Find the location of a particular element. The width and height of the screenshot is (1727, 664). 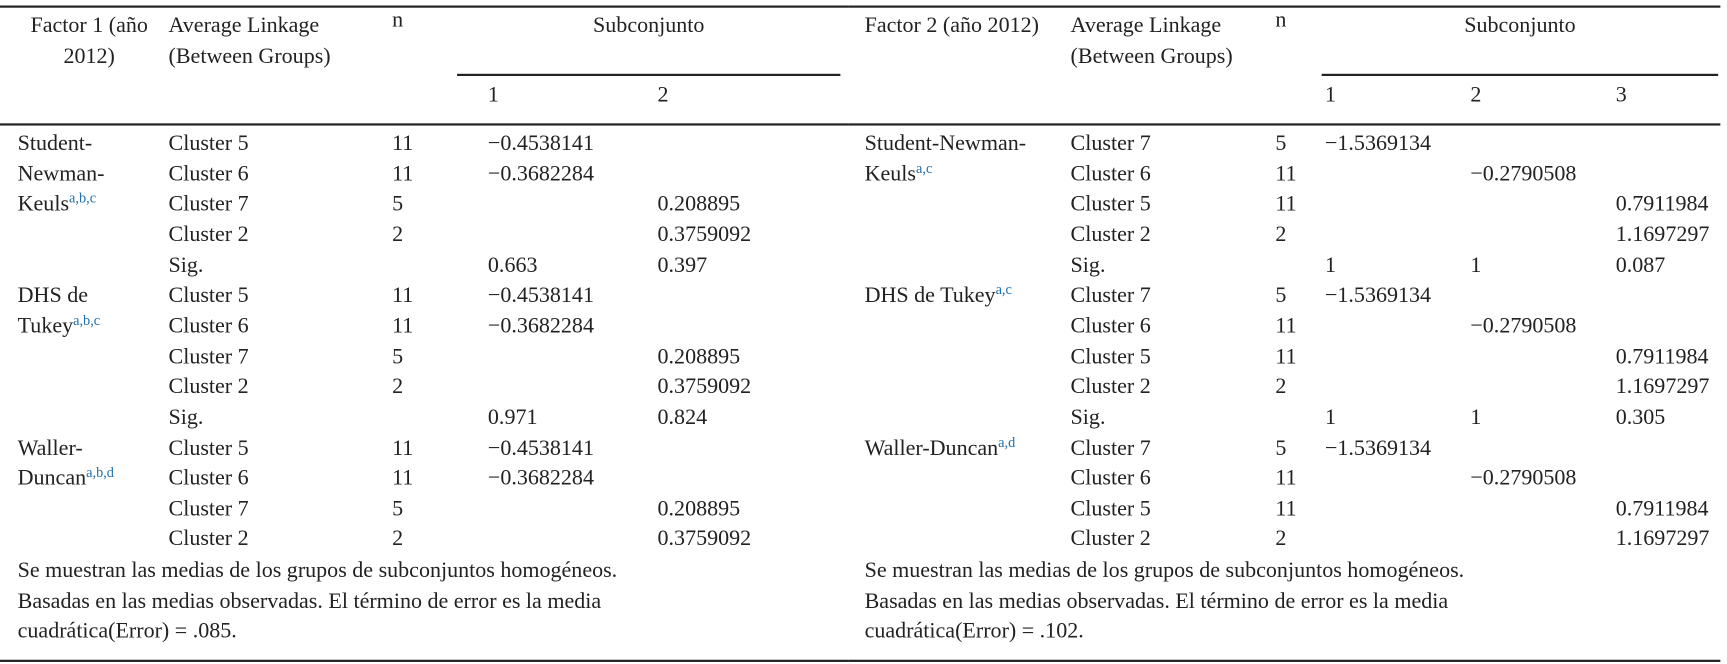

method-cell: DHS de Tukeya,c is located at coordinates (967, 296).